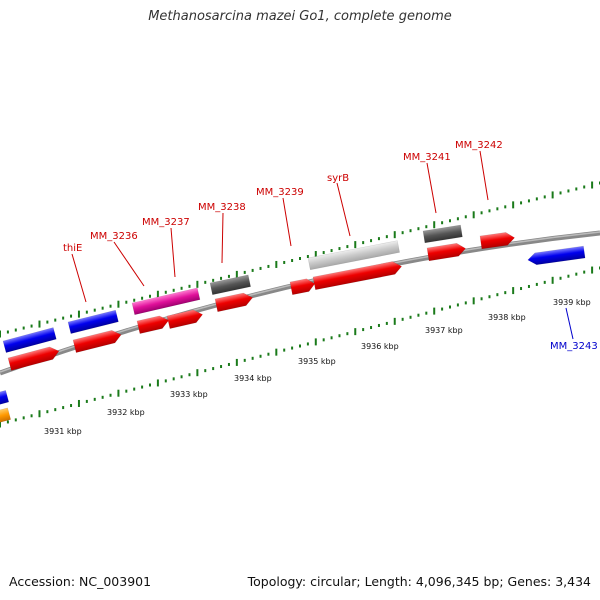  I want to click on kbp-label: 3936 kbp, so click(380, 346).